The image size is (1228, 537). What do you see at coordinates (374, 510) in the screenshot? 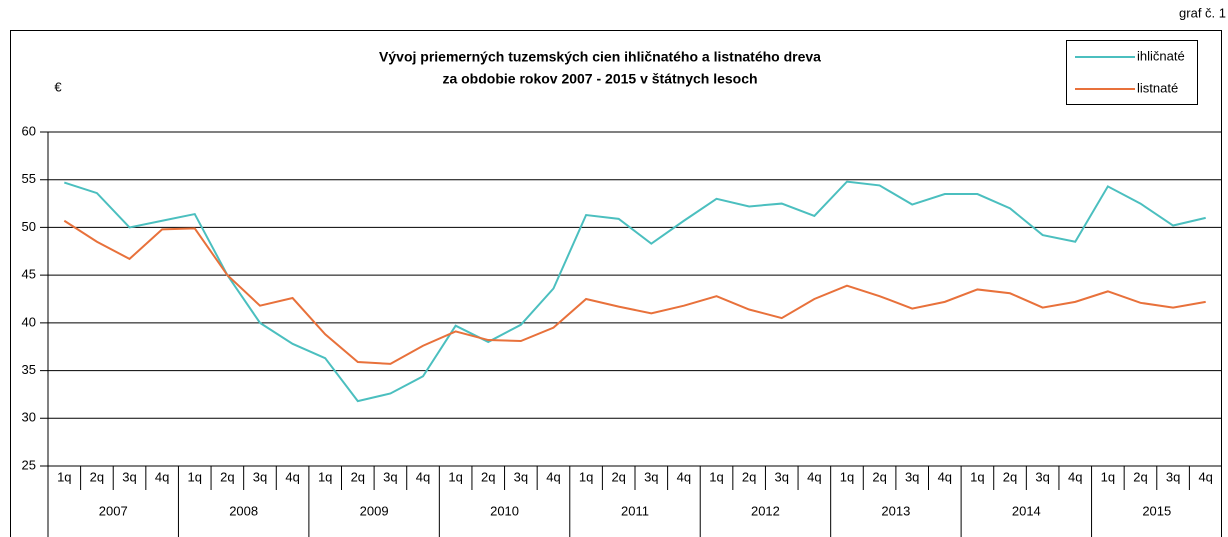
I see `group-label: 2009` at bounding box center [374, 510].